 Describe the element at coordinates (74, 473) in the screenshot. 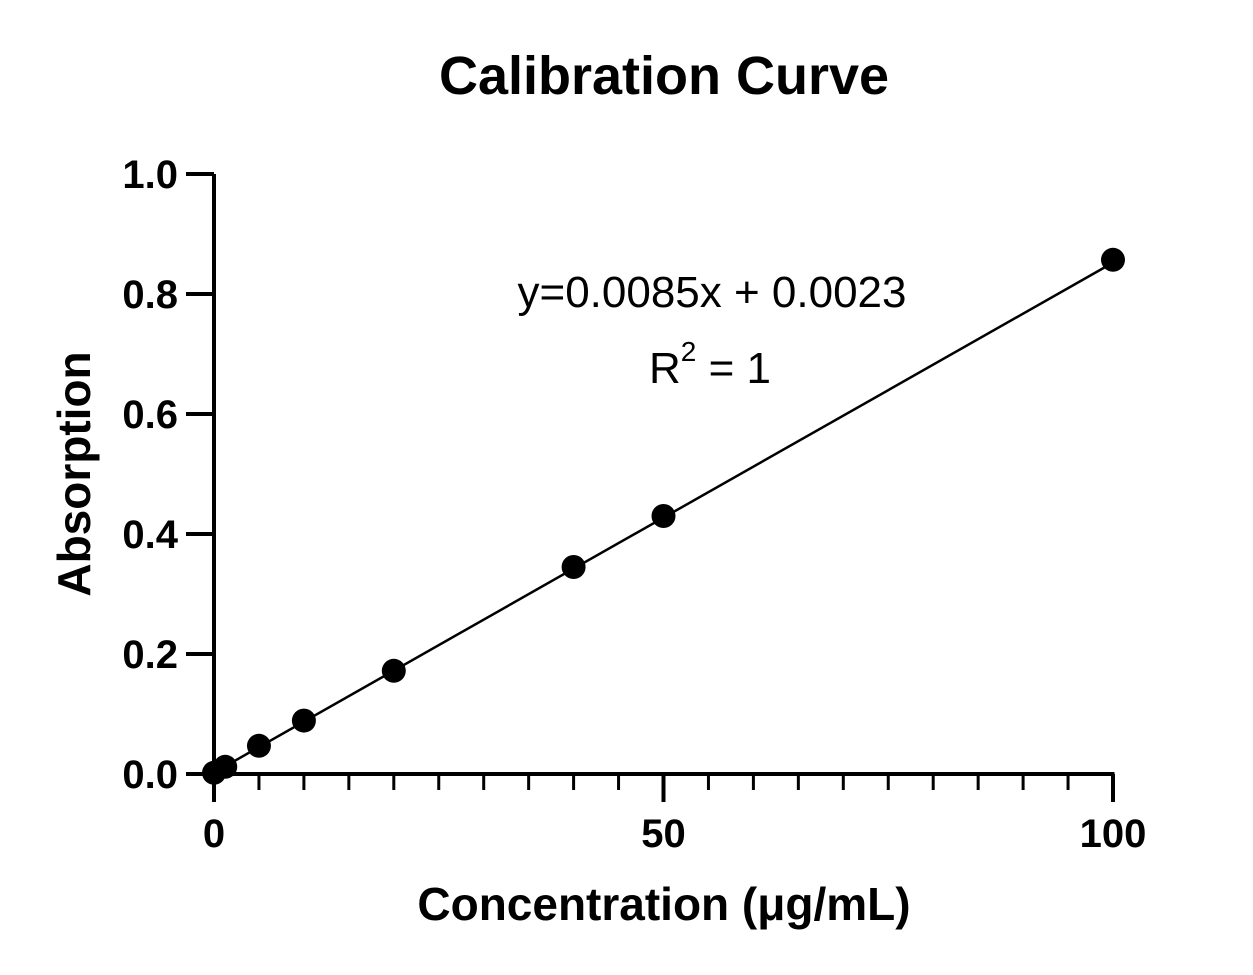

I see `y-axis-title: Absorption` at that location.